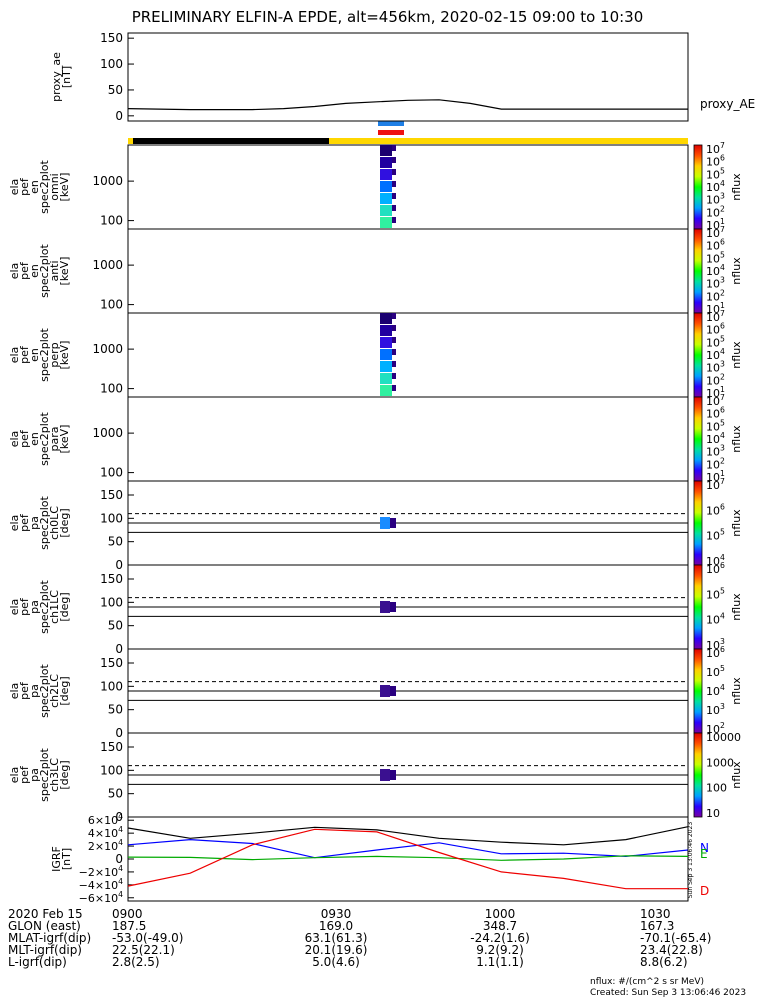  What do you see at coordinates (105, 819) in the screenshot?
I see `y-tick-label: 6×10⁴` at bounding box center [105, 819].